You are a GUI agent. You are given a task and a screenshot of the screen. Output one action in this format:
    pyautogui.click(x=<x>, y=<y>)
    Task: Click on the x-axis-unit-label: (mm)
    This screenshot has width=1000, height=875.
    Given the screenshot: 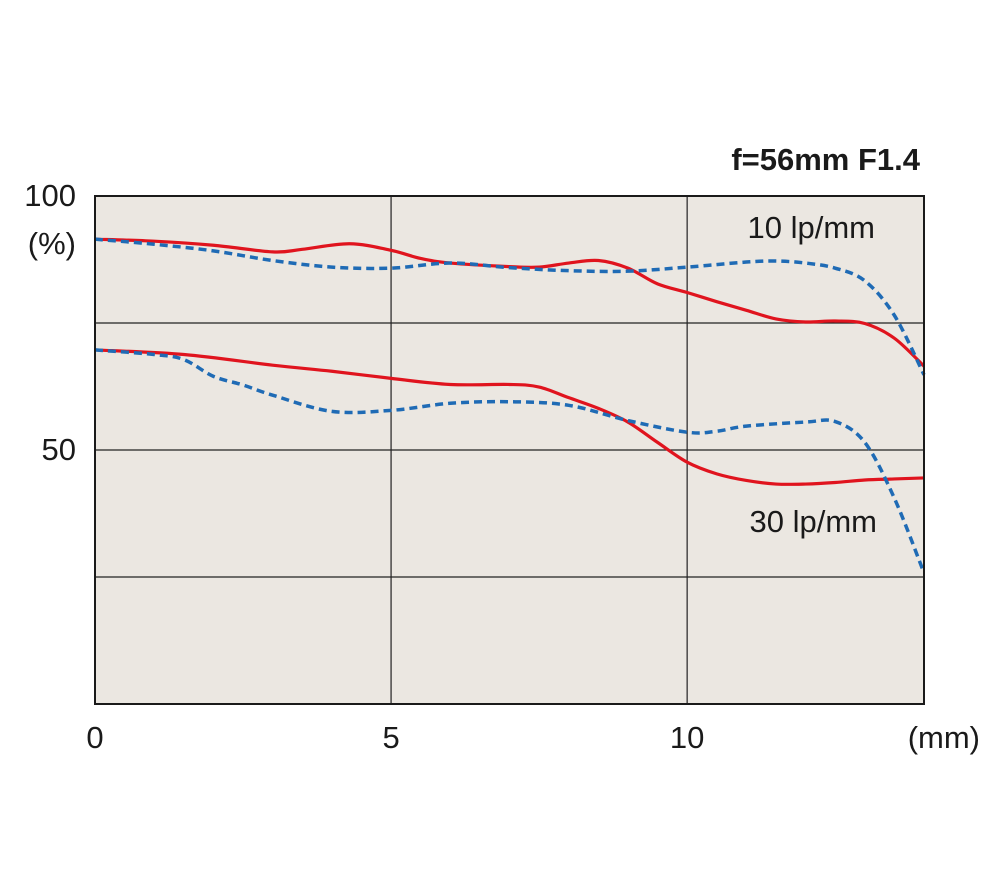 What is the action you would take?
    pyautogui.click(x=944, y=737)
    